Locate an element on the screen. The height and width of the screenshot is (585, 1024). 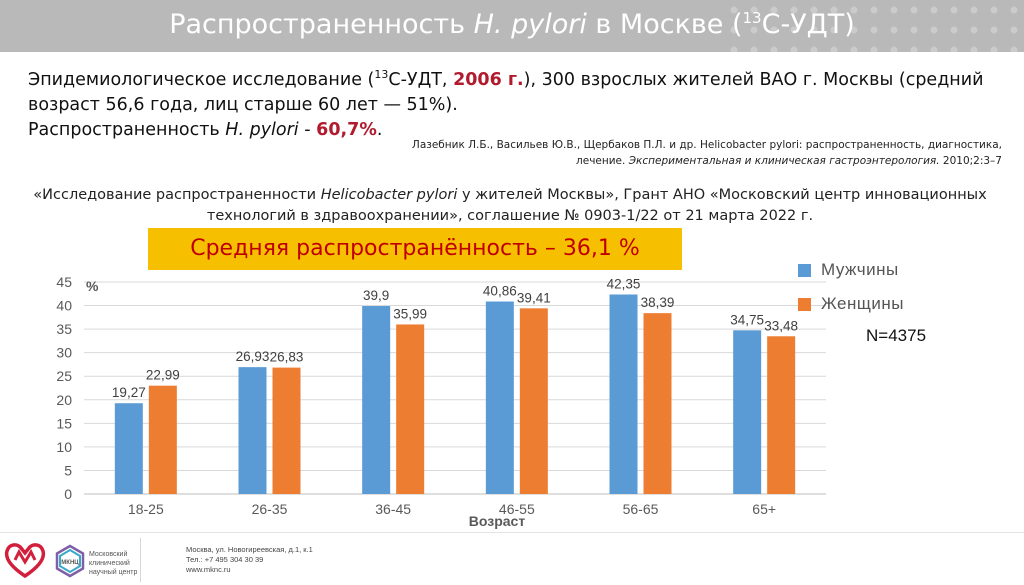
y-tick-label: 30 is located at coordinates (64, 353).